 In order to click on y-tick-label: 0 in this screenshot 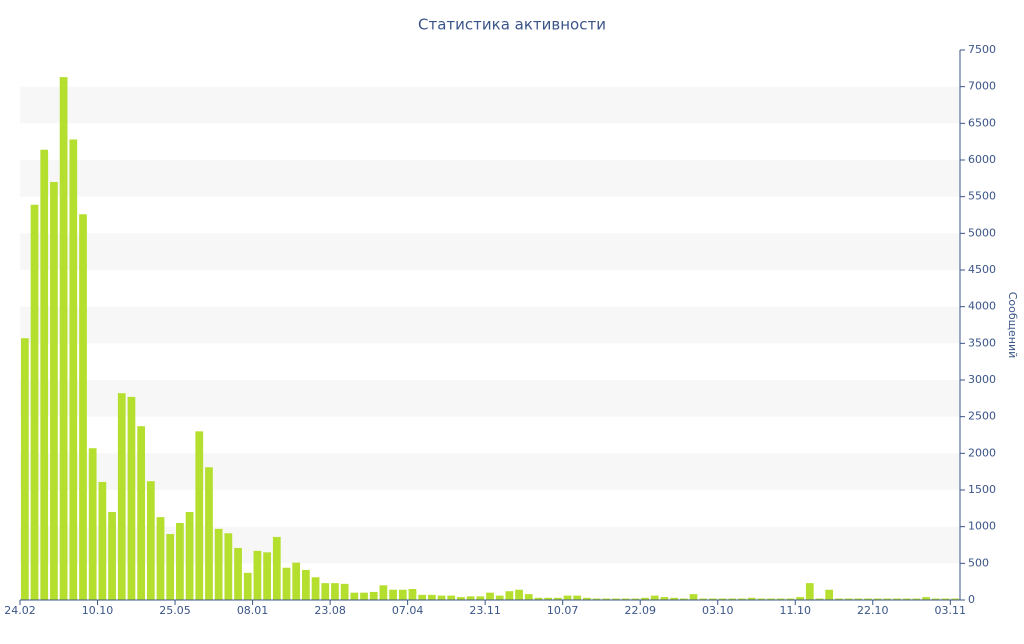, I will do `click(971, 599)`.